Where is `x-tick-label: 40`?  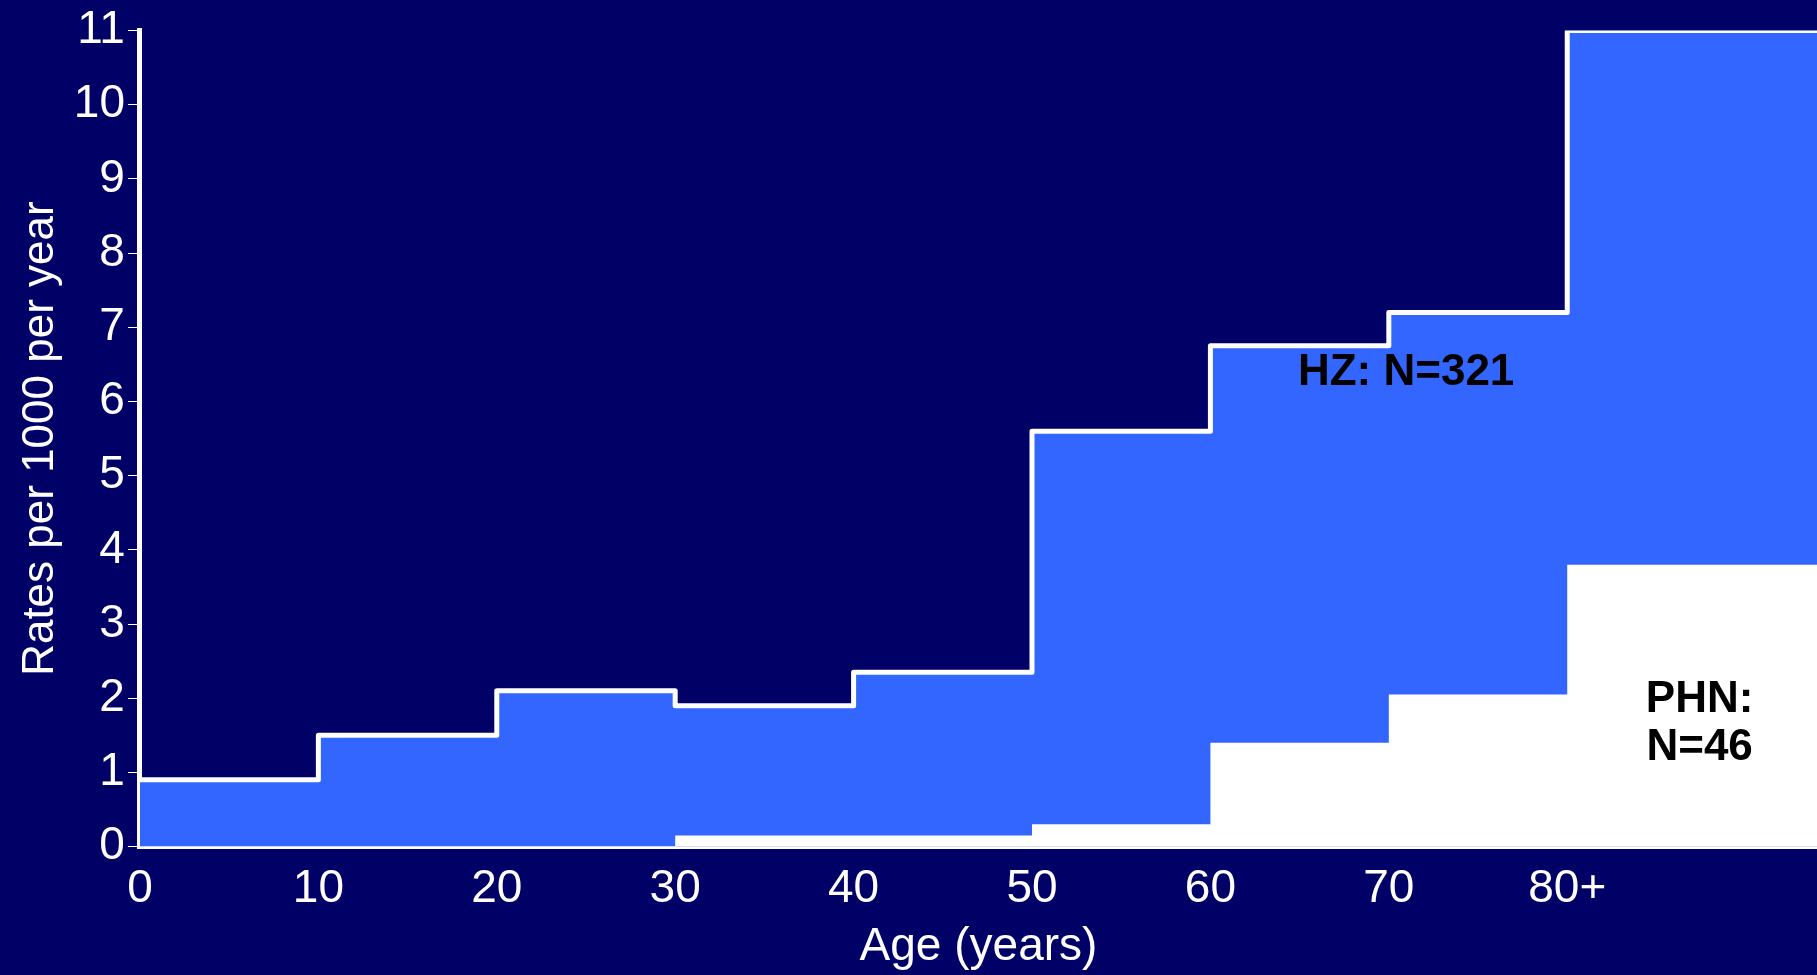 x-tick-label: 40 is located at coordinates (854, 885).